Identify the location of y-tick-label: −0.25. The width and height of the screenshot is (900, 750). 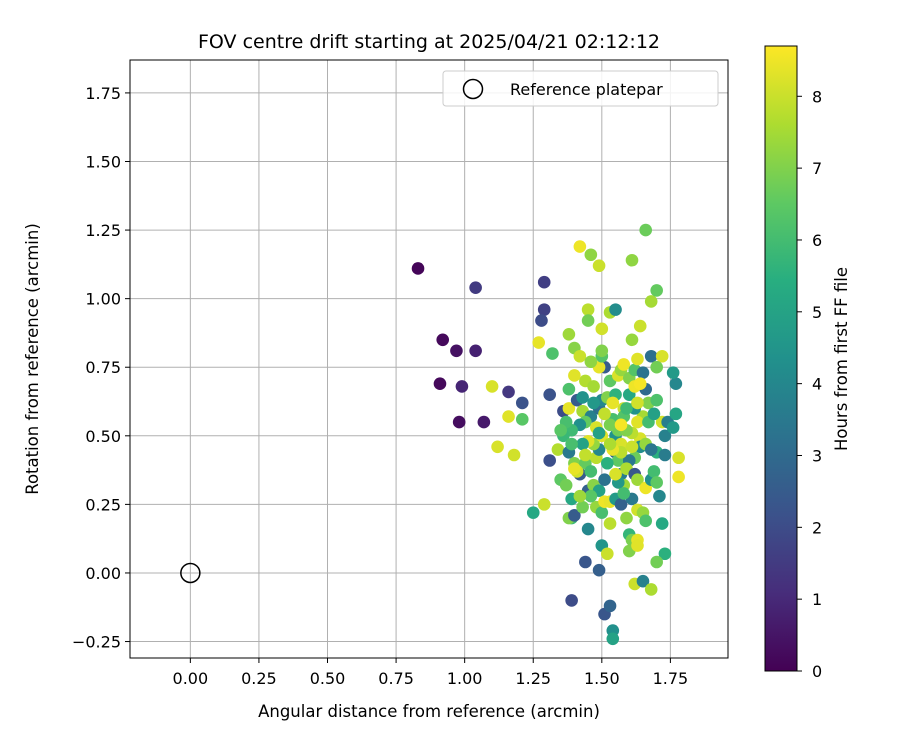
(96, 642).